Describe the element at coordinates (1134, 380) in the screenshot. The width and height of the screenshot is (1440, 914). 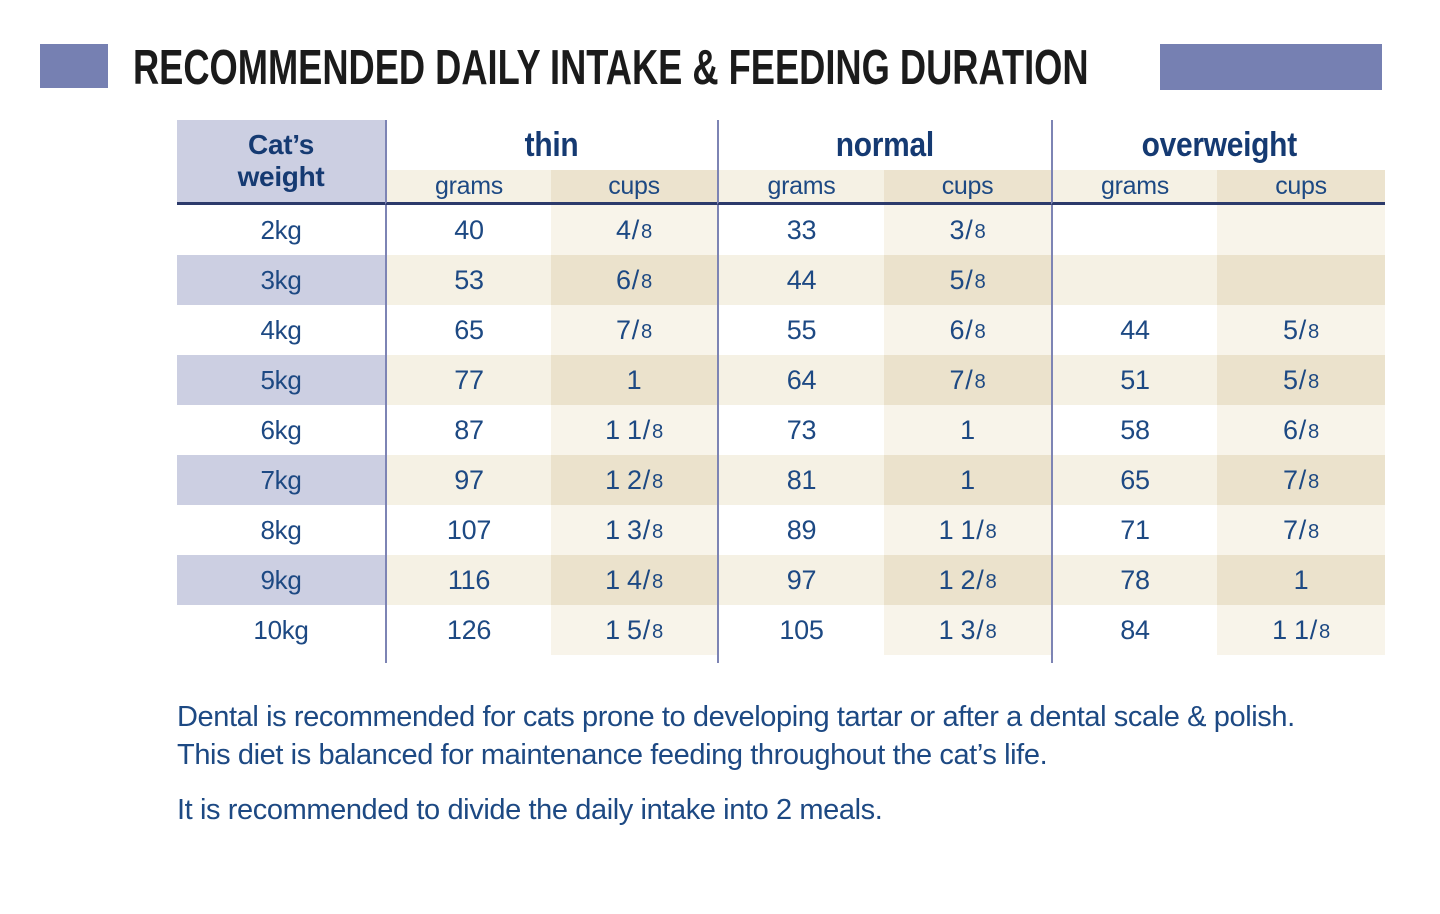
I see `overweight-grams-cell: 51` at that location.